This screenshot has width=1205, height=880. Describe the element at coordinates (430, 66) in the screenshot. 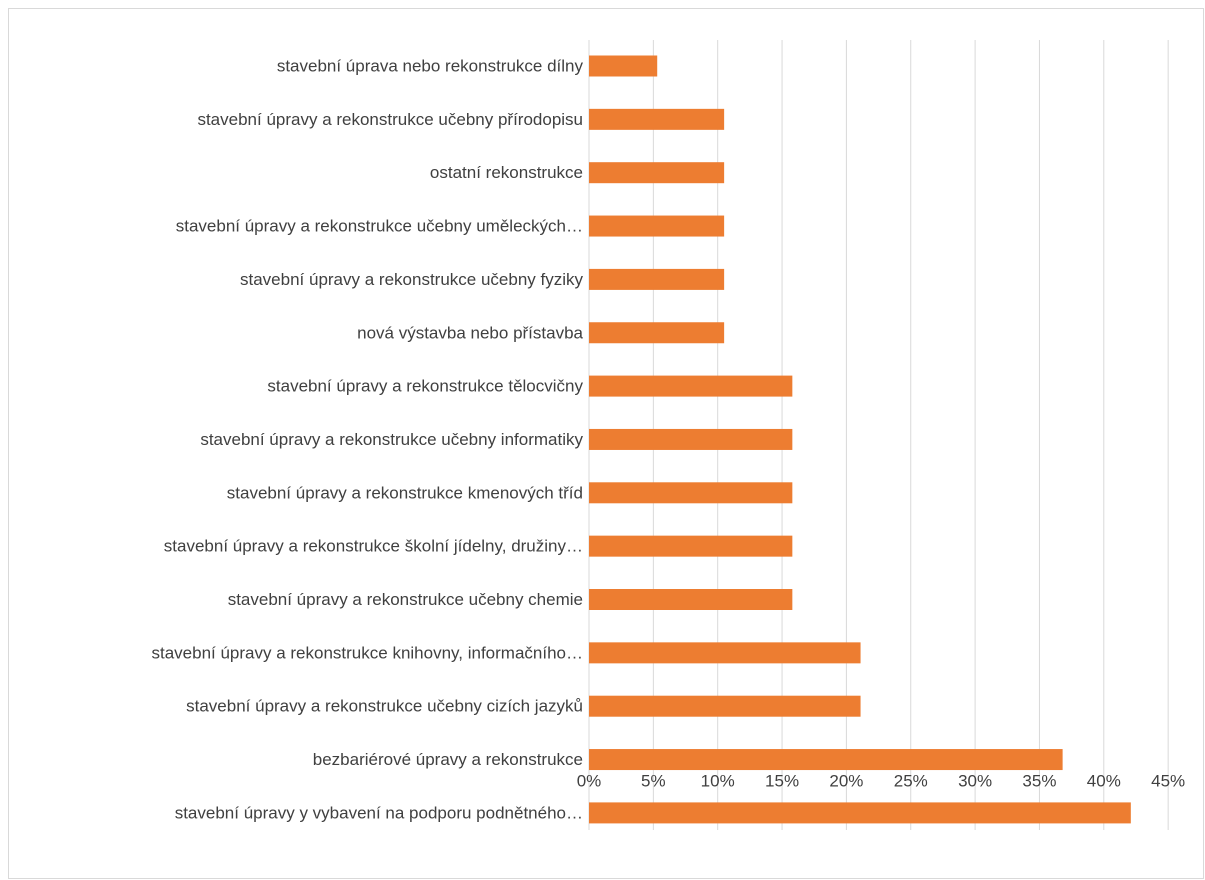

I see `category-label: stavební úprava nebo rekonstrukce dílny` at that location.